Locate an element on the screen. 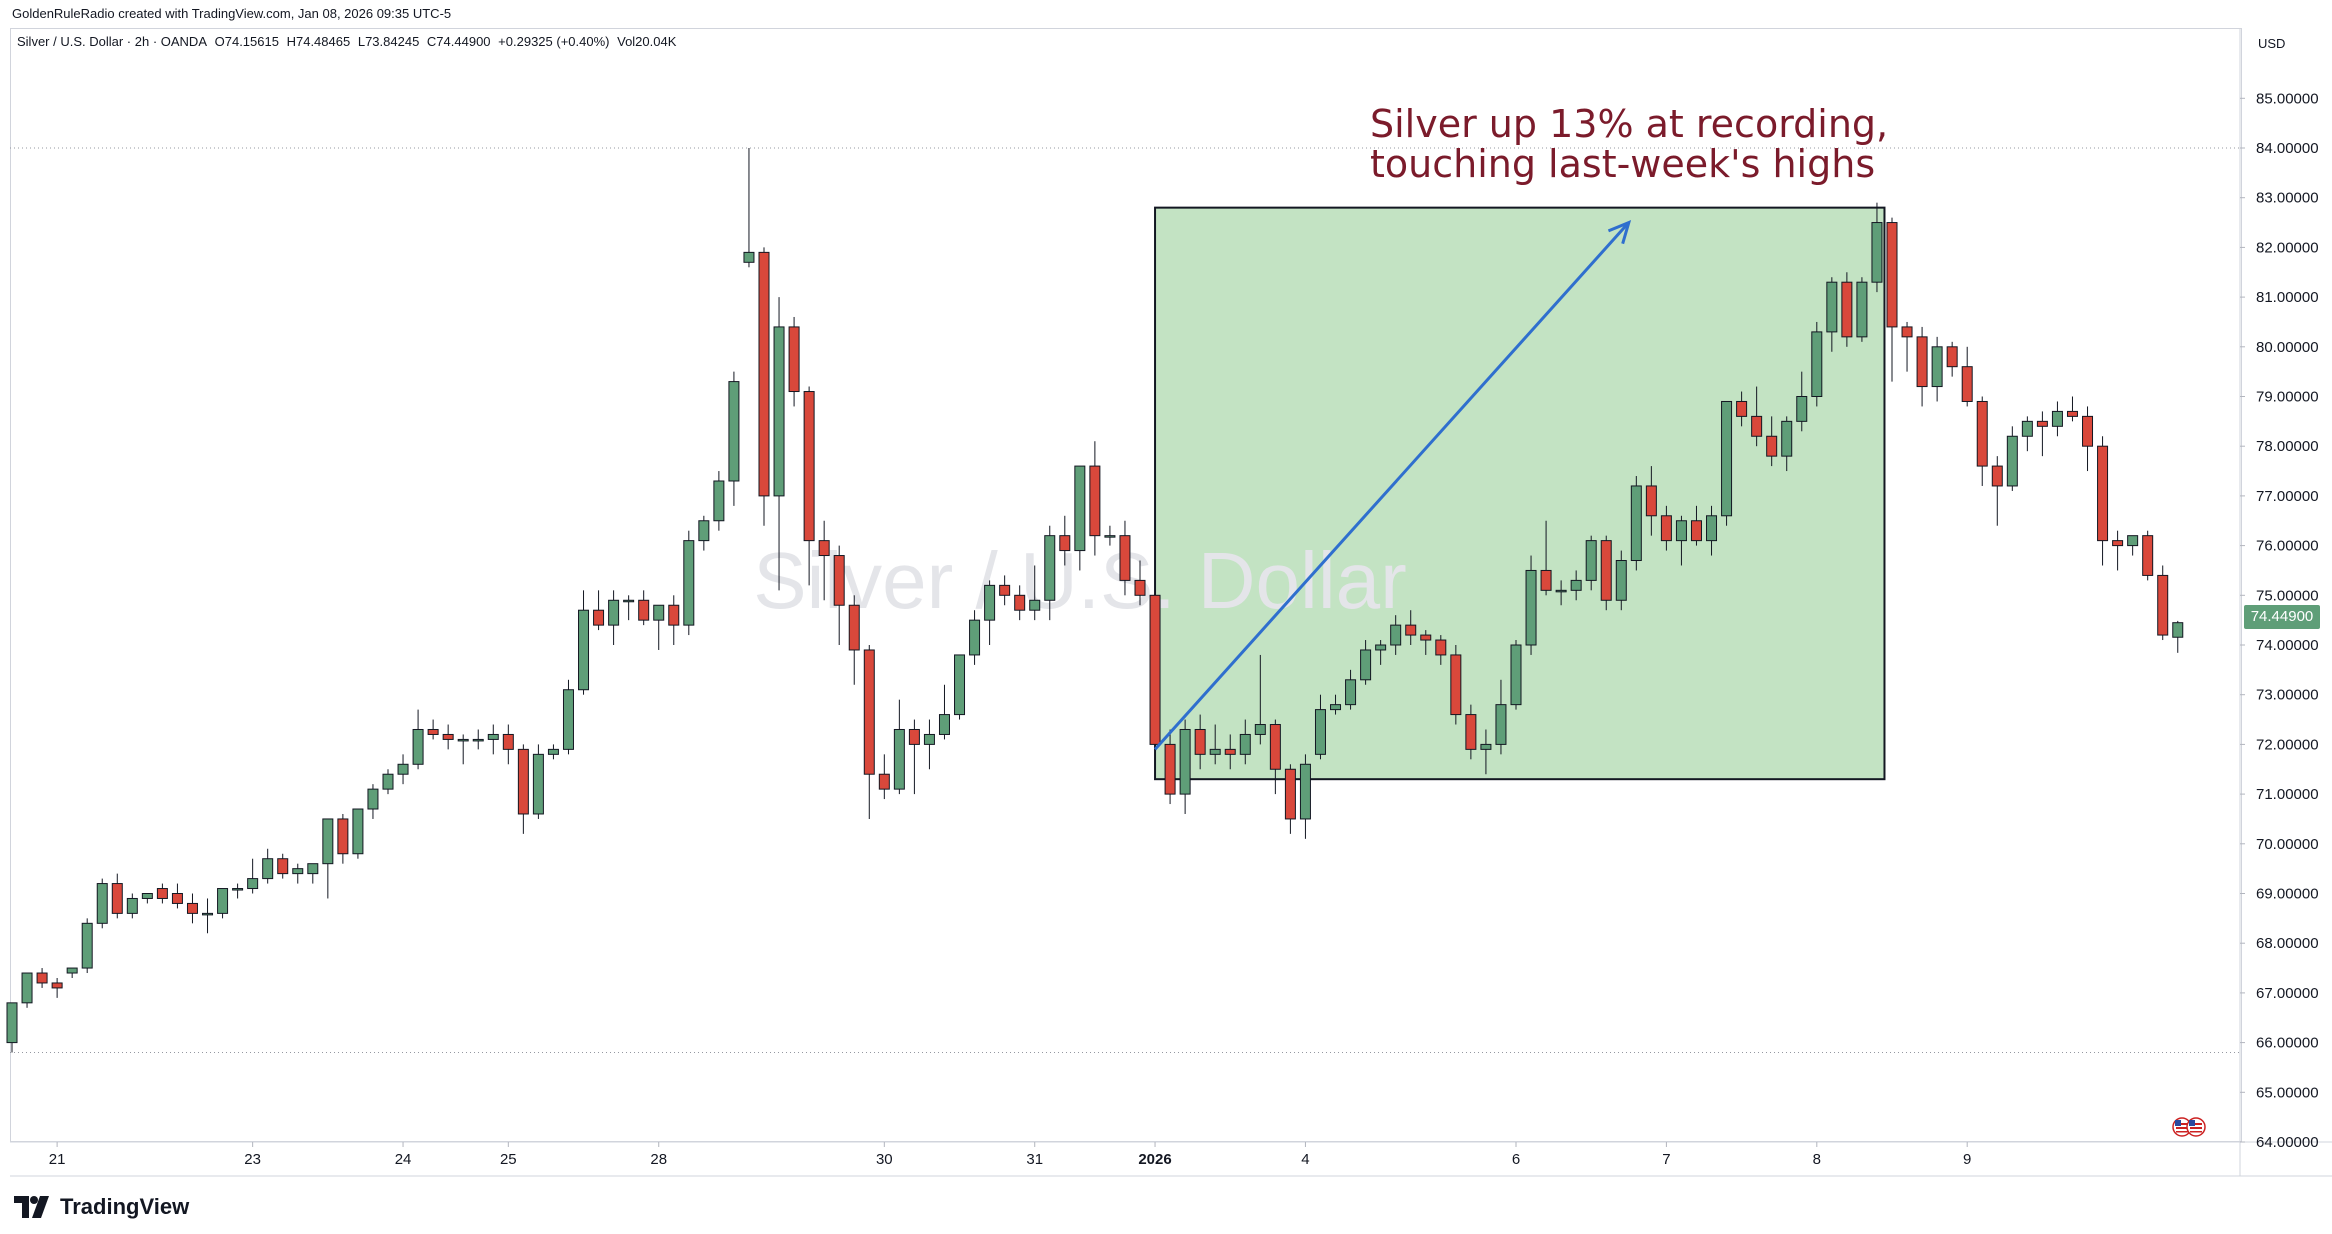 The height and width of the screenshot is (1234, 2332). y-tick-label: 76.00000 is located at coordinates (2287, 546).